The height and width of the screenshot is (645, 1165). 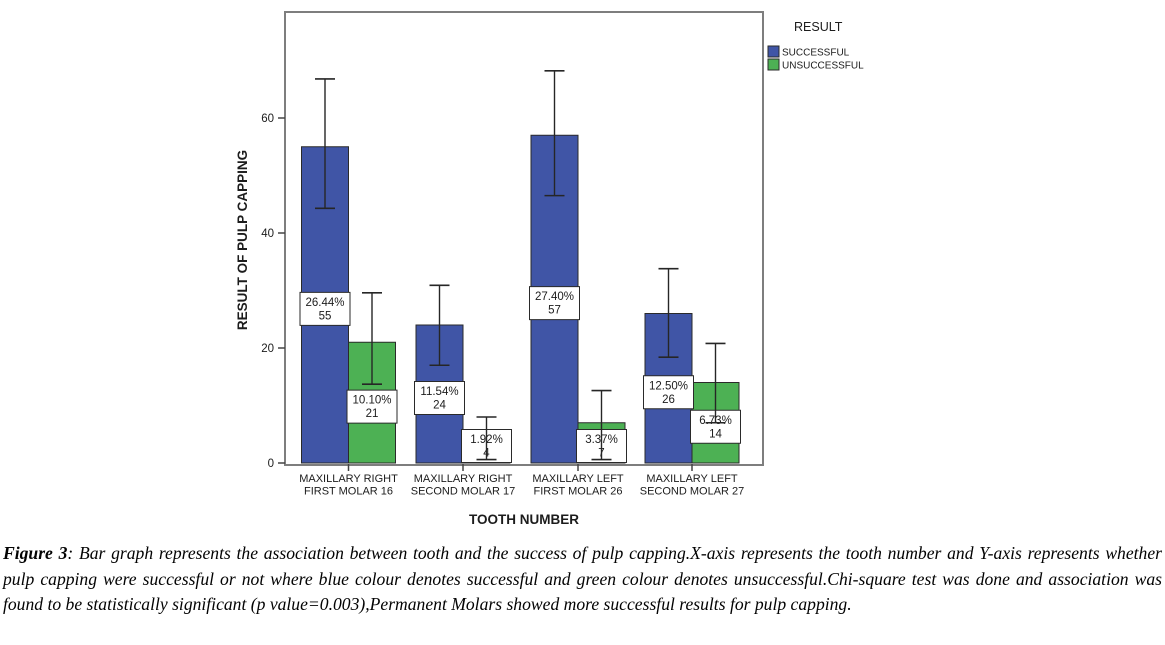 What do you see at coordinates (818, 27) in the screenshot?
I see `legend-title: RESULT` at bounding box center [818, 27].